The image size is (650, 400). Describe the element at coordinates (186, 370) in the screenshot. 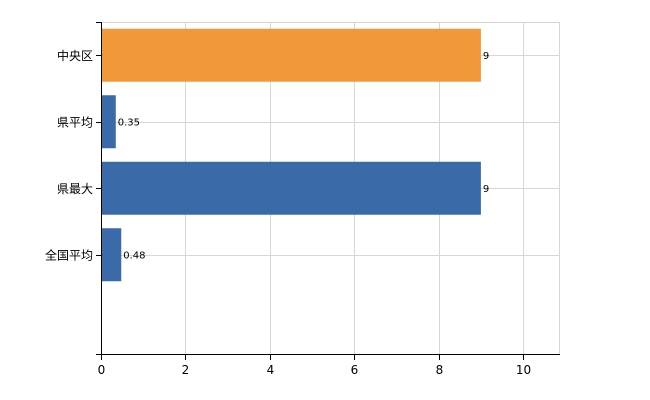

I see `x-tick-label: 2` at that location.